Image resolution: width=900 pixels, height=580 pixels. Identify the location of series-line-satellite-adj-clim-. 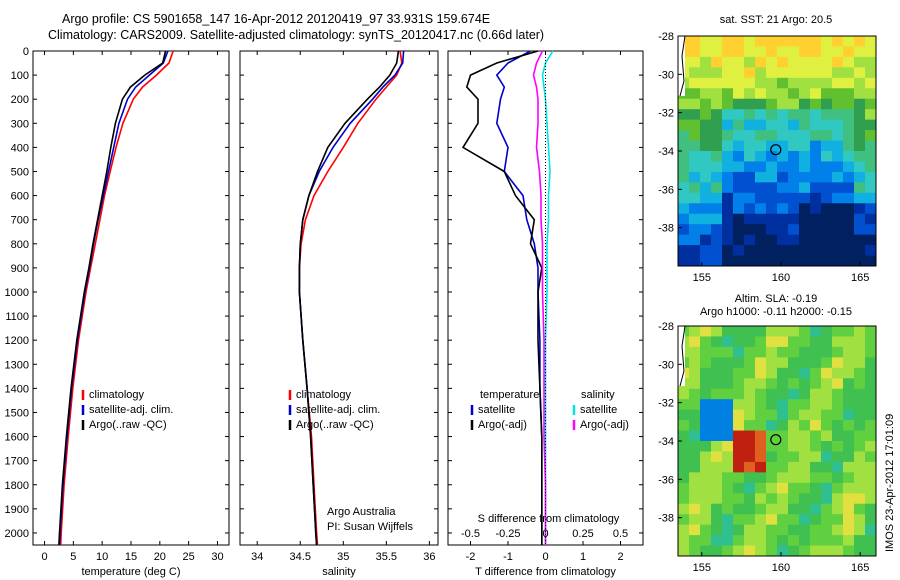
(351, 298).